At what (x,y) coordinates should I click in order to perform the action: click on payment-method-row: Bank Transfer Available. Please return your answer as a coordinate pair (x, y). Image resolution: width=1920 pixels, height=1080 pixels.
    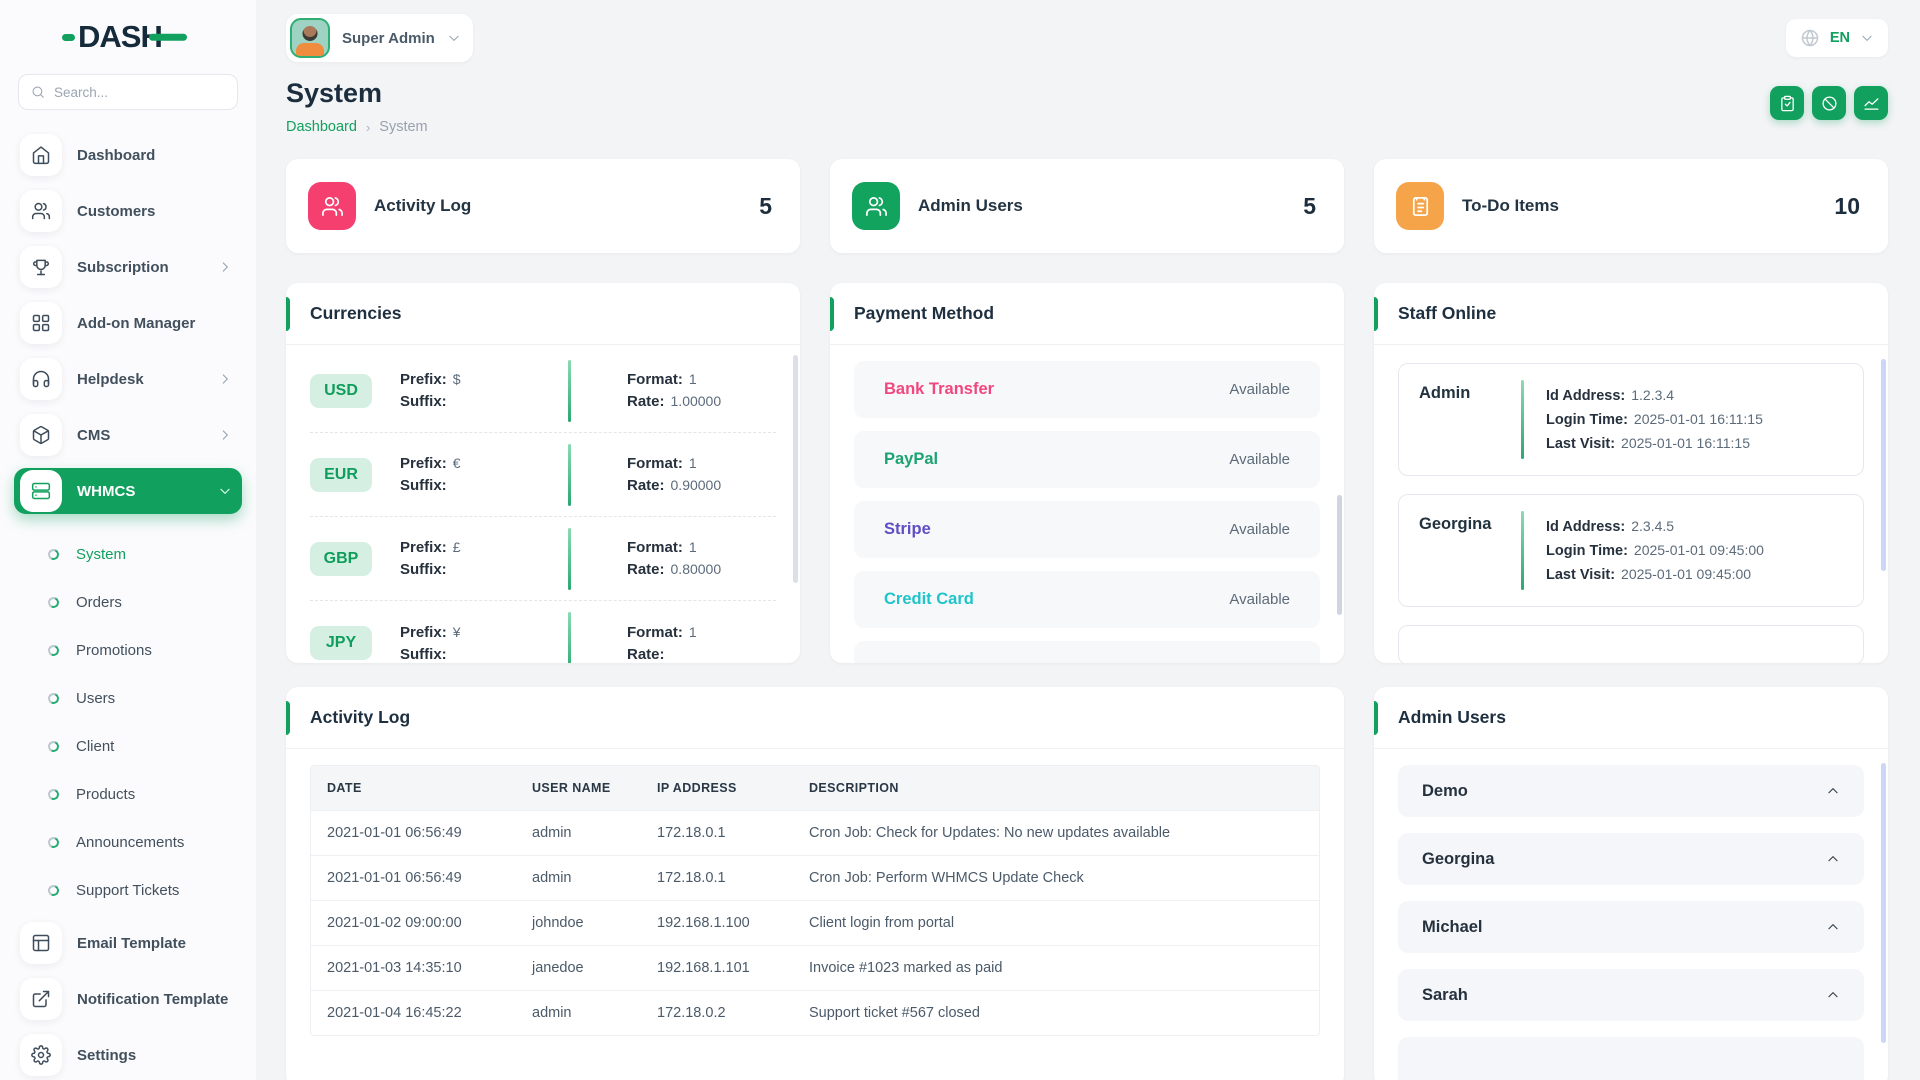
    Looking at the image, I should click on (1087, 389).